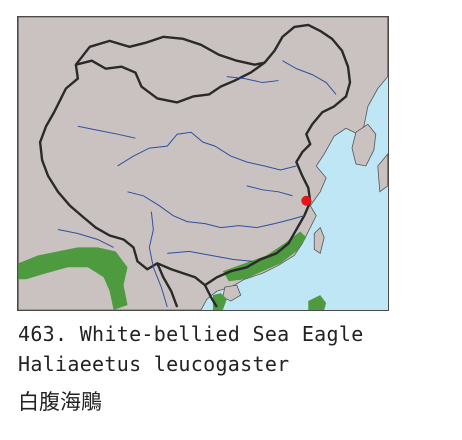  Describe the element at coordinates (210, 256) in the screenshot. I see `pearl-river` at that location.